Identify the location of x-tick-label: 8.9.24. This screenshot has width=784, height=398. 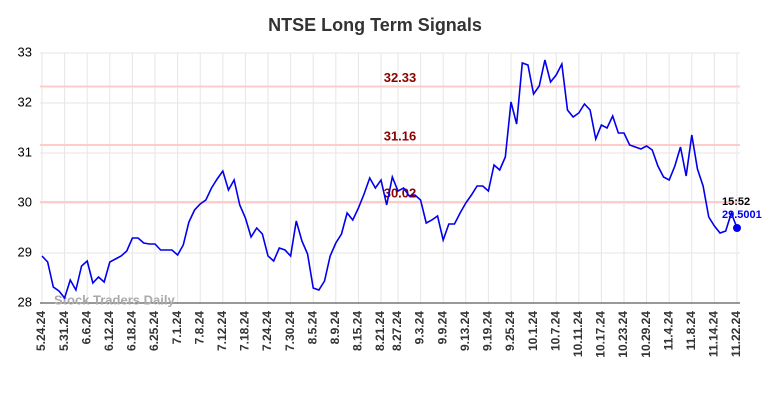
(335, 328).